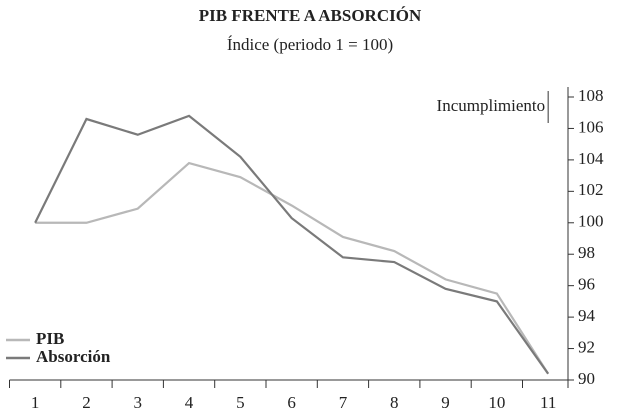 This screenshot has height=414, width=620. I want to click on y-tick-label: 98, so click(586, 252).